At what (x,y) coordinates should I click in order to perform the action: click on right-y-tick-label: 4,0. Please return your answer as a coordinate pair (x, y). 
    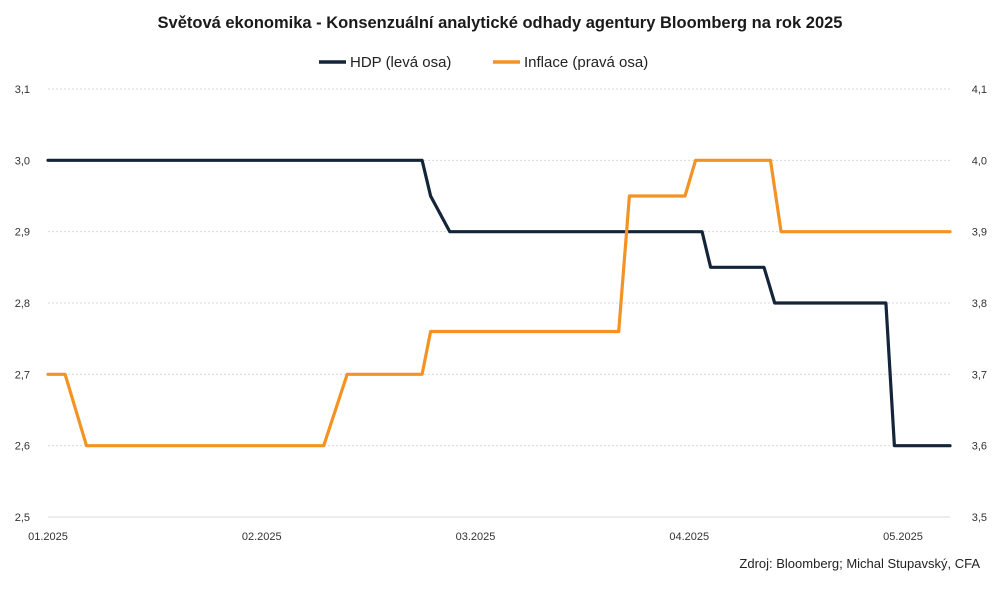
    Looking at the image, I should click on (979, 161).